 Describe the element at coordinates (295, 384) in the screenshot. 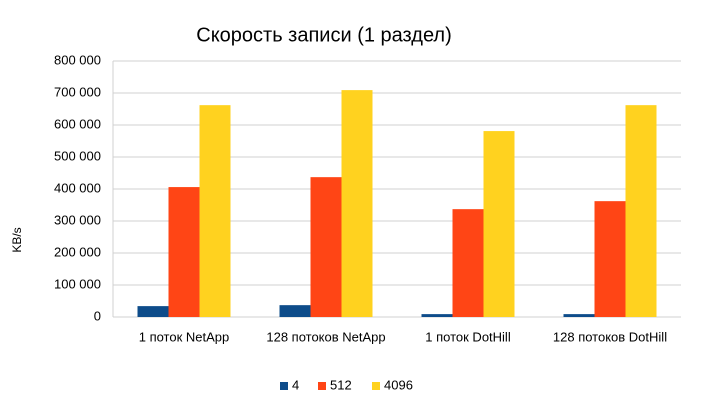

I see `legend-label: 4` at that location.